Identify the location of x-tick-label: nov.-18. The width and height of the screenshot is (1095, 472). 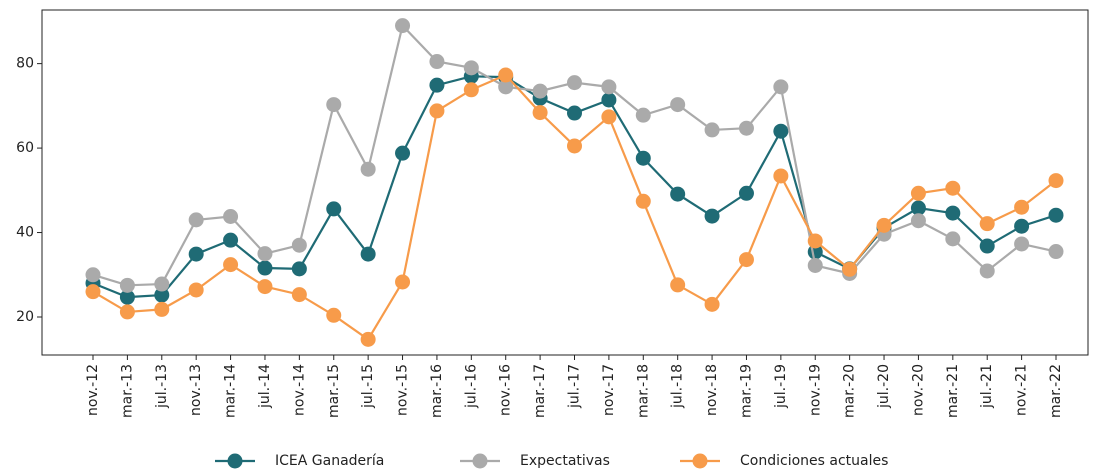
(712, 390).